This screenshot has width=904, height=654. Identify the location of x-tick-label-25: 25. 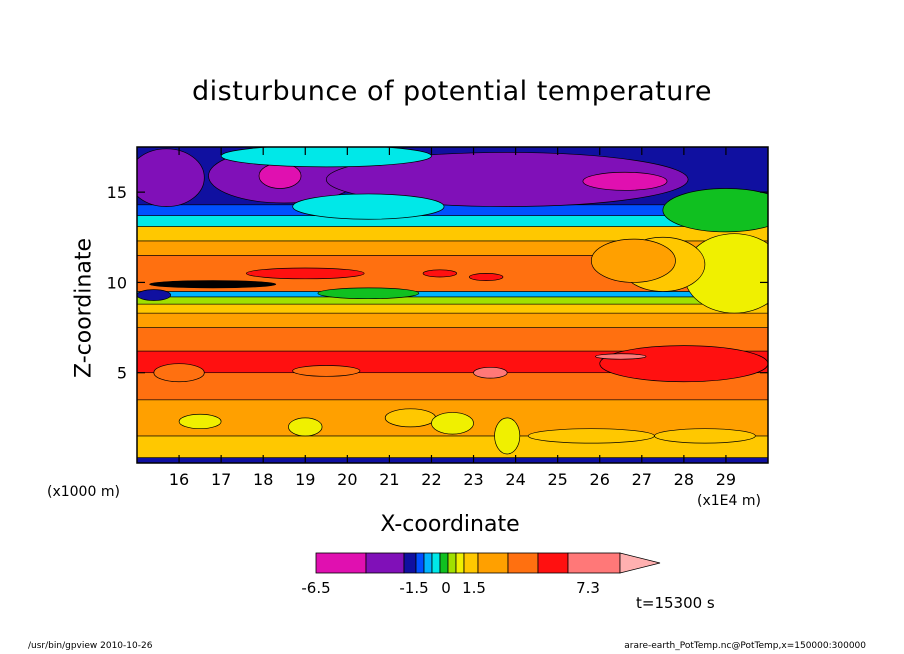
(557, 479).